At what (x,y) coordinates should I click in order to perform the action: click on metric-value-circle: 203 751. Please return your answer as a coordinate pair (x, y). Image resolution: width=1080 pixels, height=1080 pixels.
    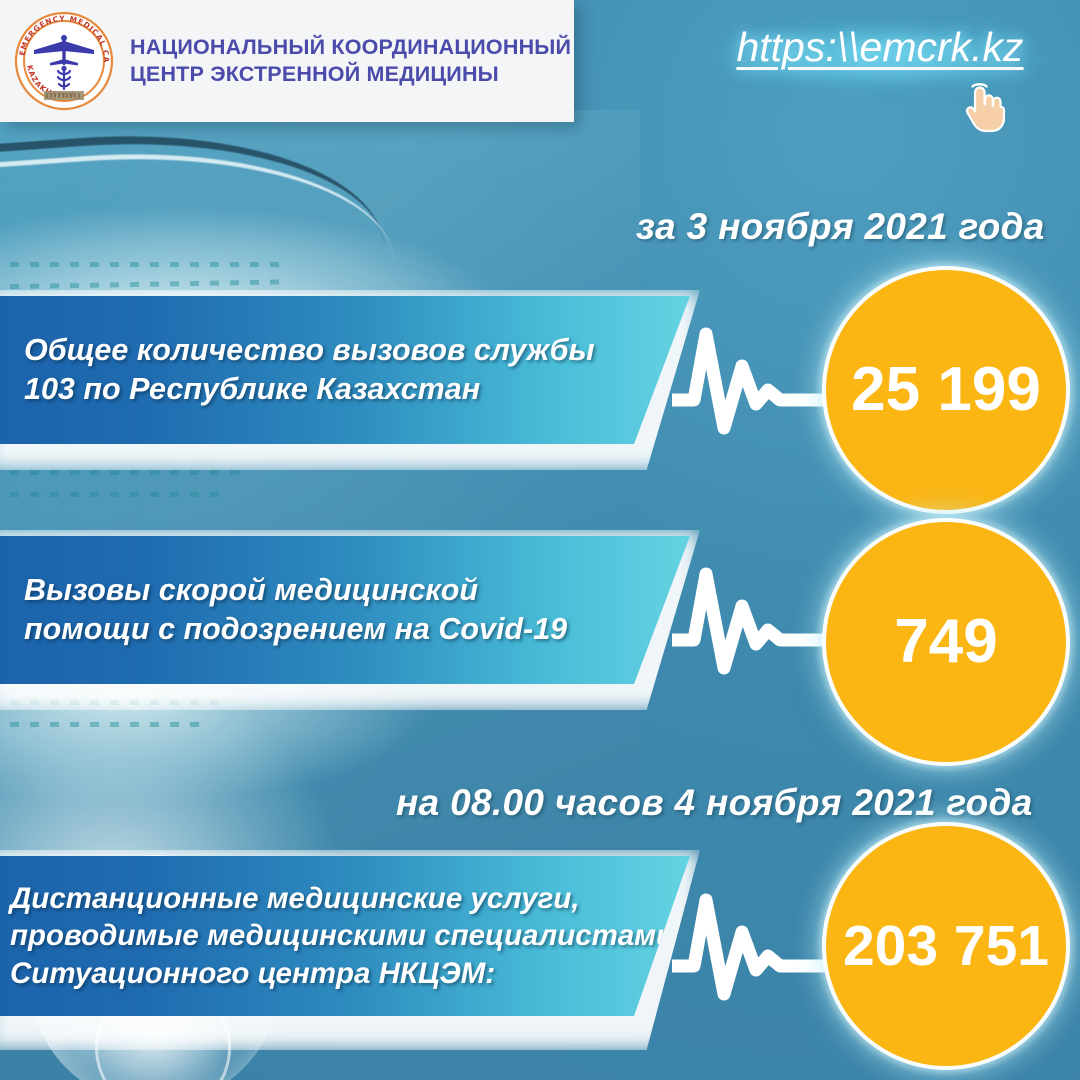
    Looking at the image, I should click on (946, 946).